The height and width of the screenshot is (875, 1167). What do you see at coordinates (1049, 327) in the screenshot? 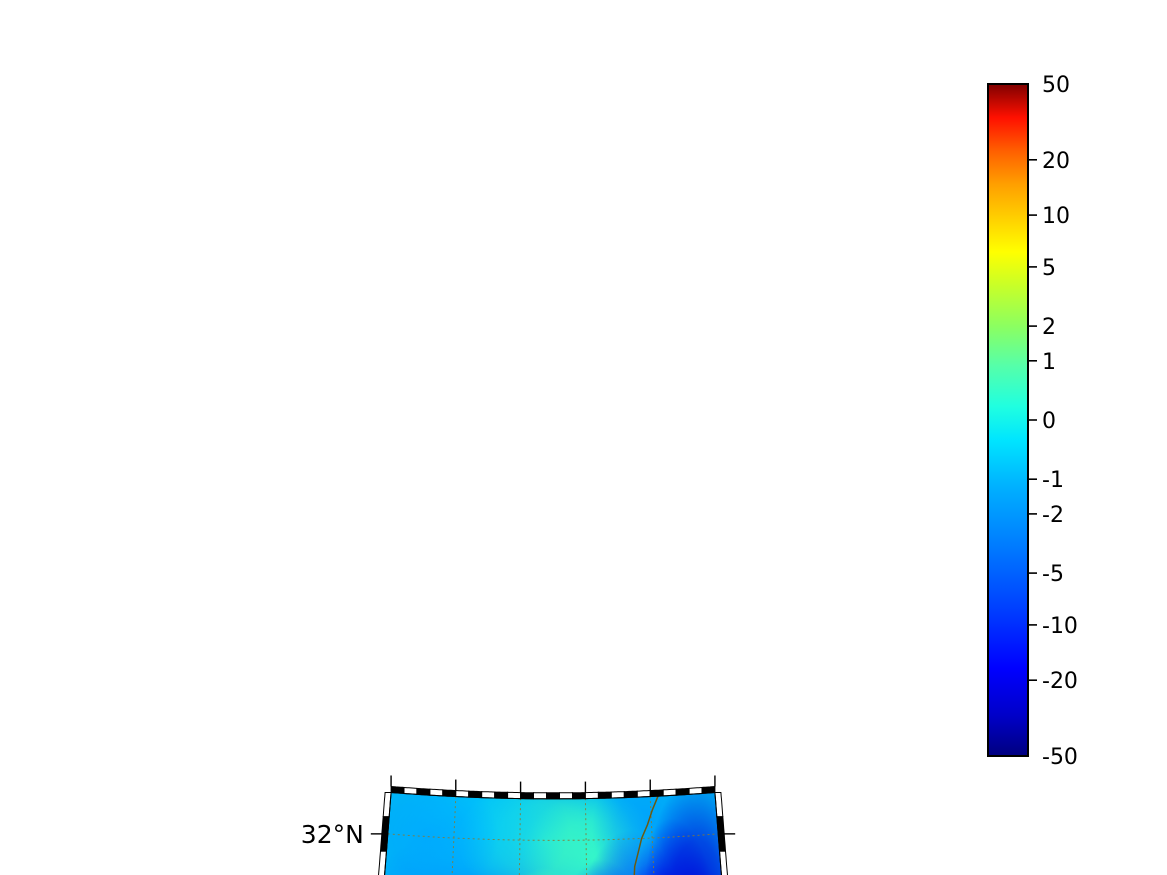
I see `colorbar-tick-label: 2` at bounding box center [1049, 327].